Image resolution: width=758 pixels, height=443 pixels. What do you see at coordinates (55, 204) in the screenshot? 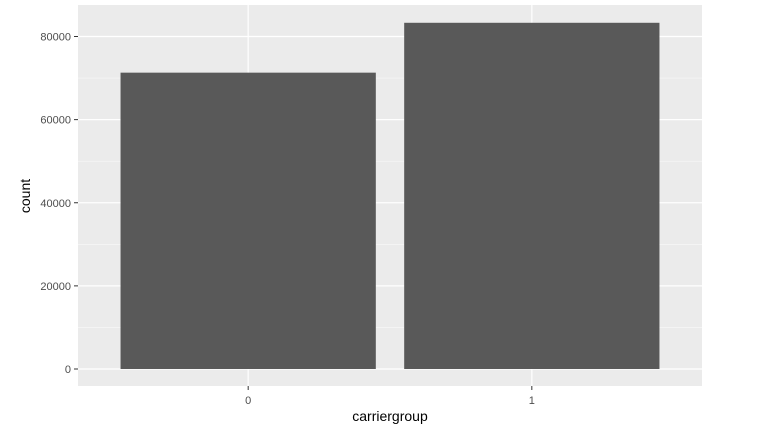
I see `y-tick-label: 40000` at bounding box center [55, 204].